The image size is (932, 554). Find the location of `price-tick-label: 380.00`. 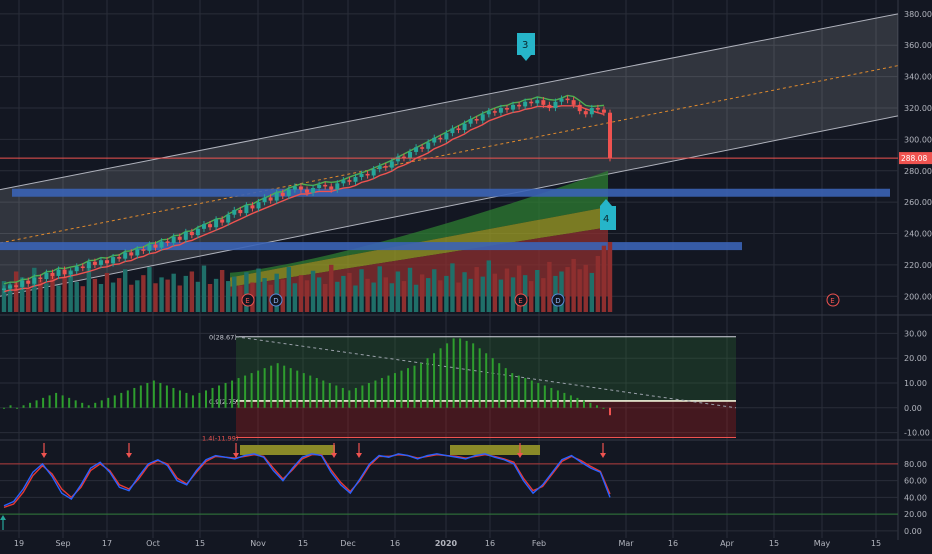

price-tick-label: 380.00 is located at coordinates (918, 14).